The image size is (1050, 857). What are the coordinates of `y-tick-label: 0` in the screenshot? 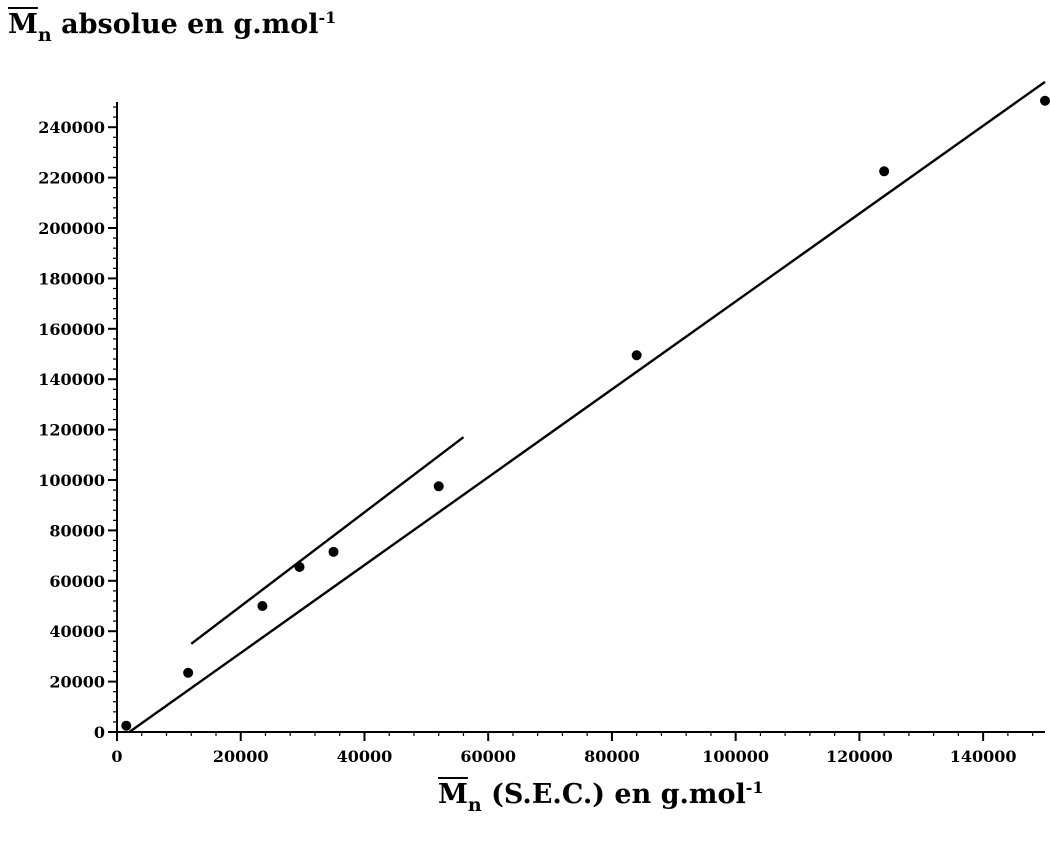 It's located at (99, 732).